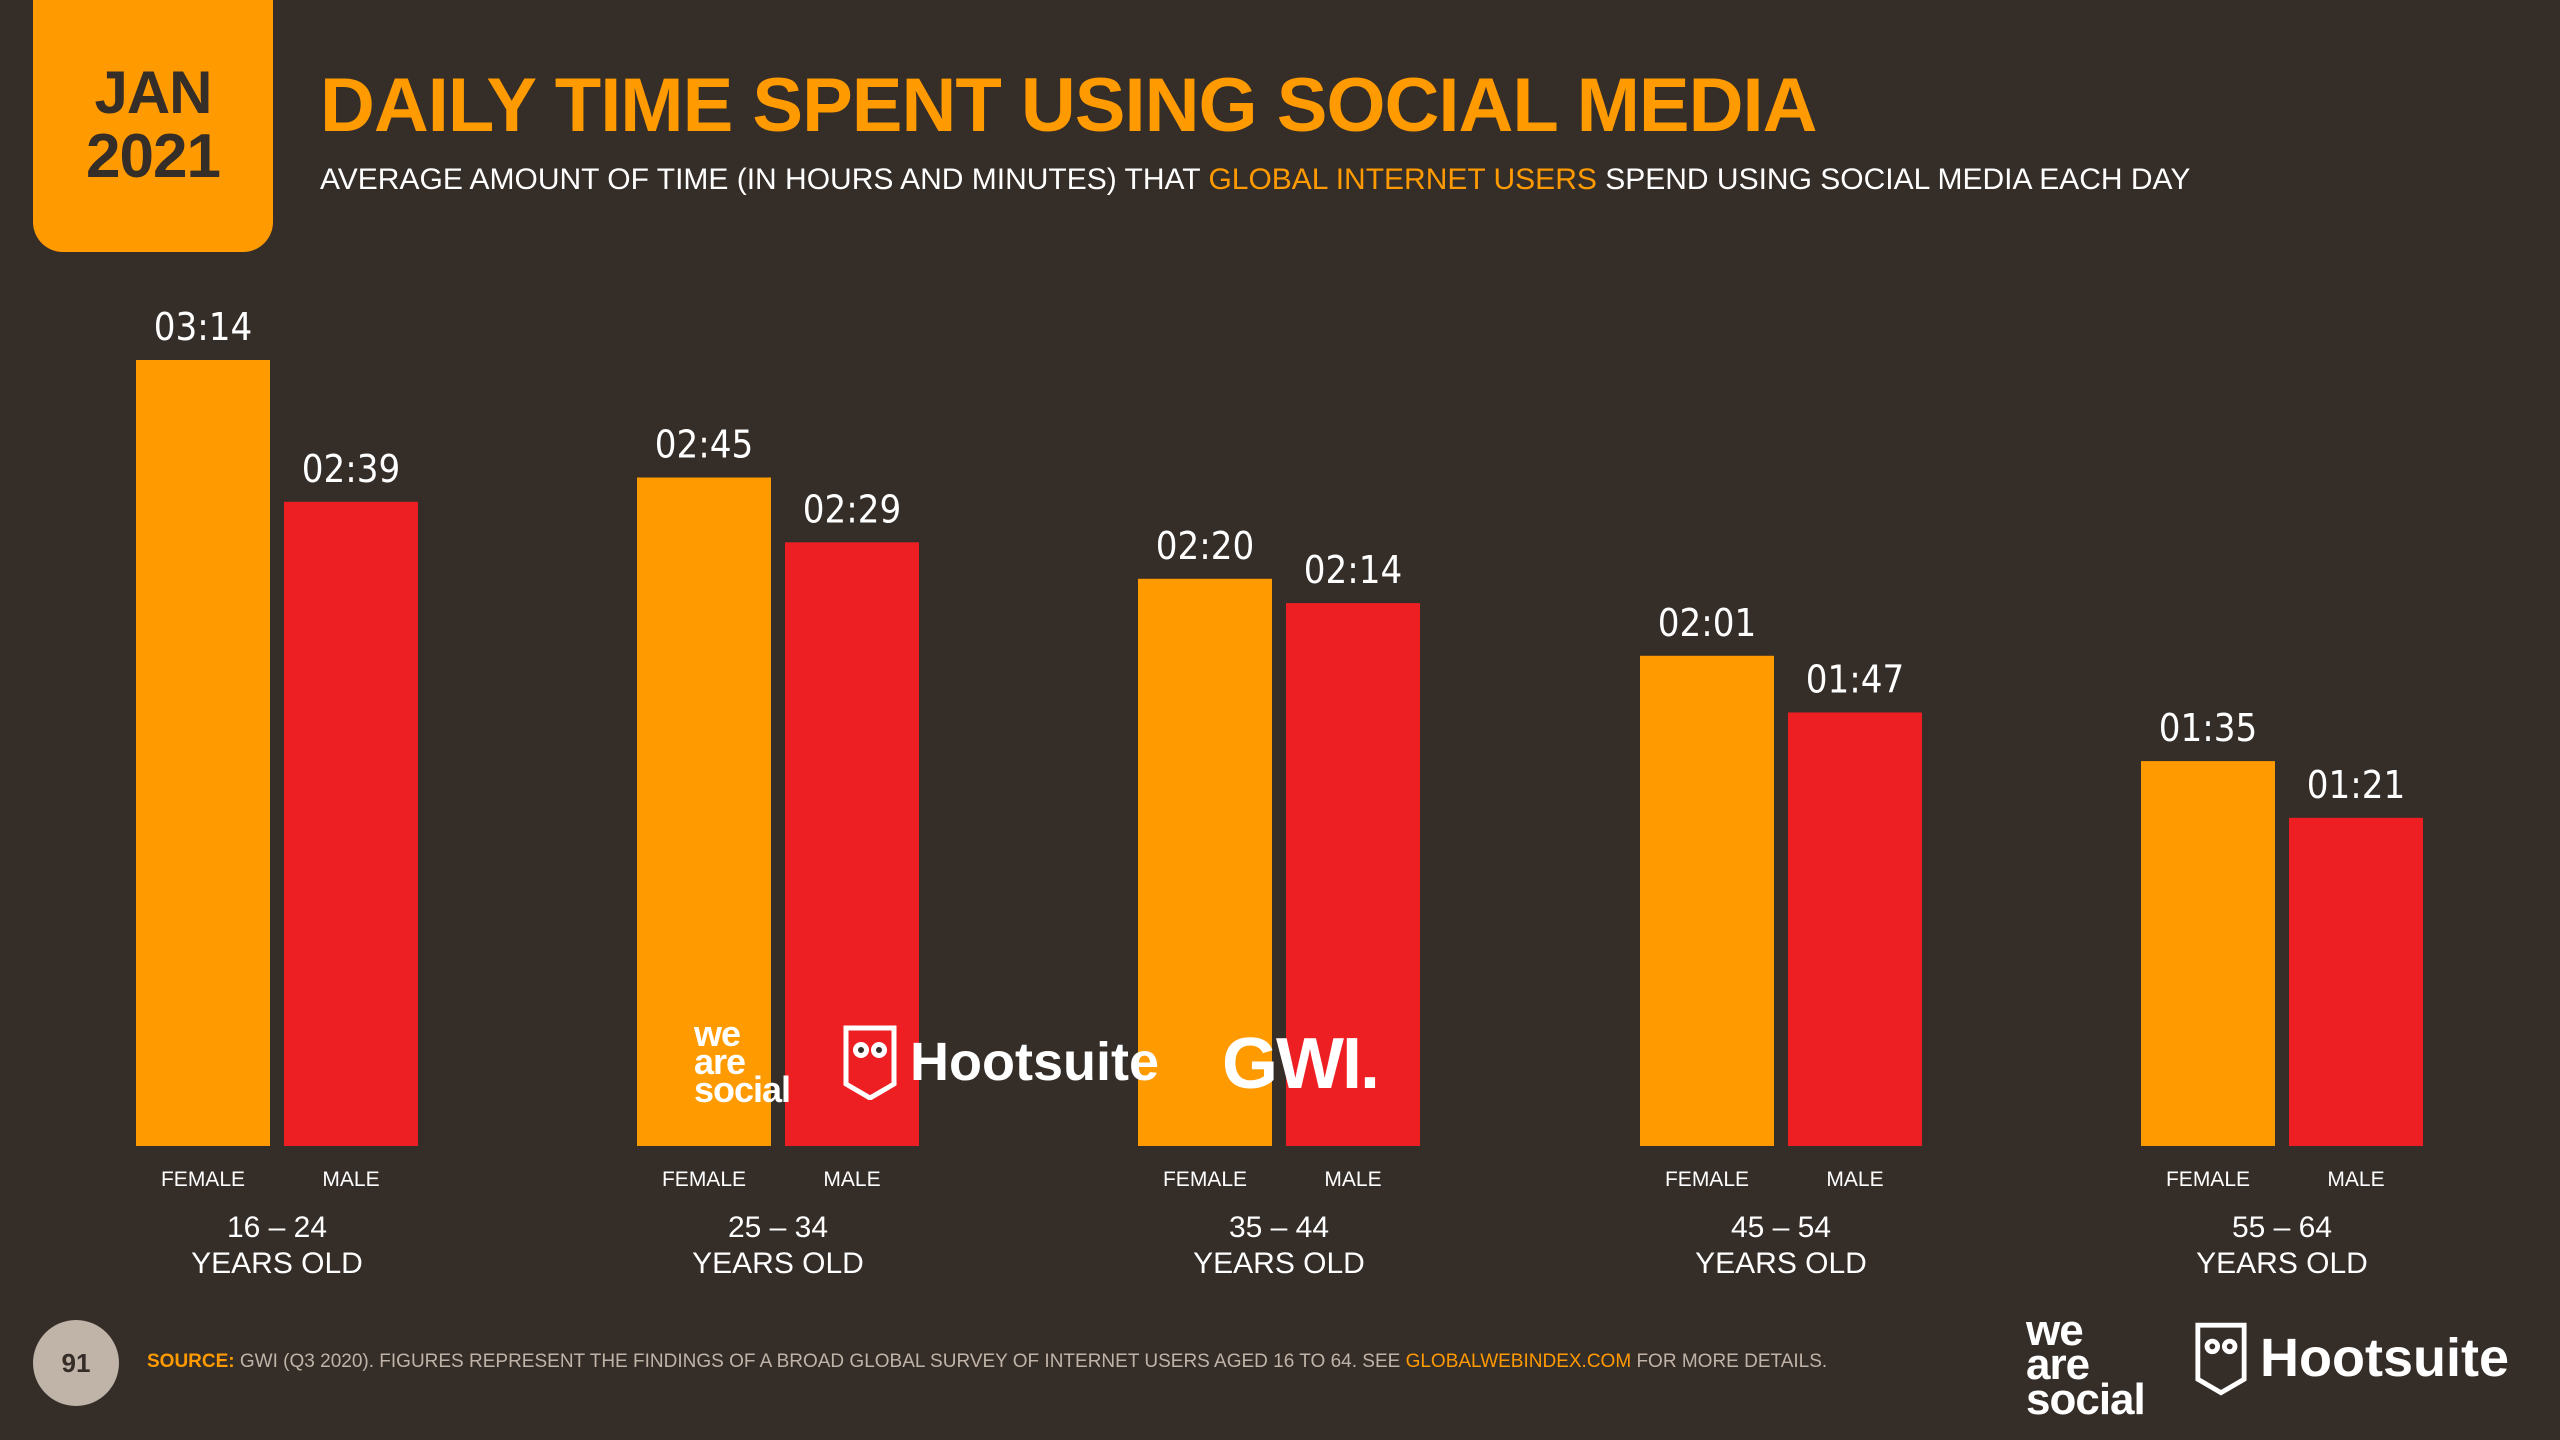 The image size is (2560, 1440). I want to click on we-are-social-logo: we are social, so click(2086, 1365).